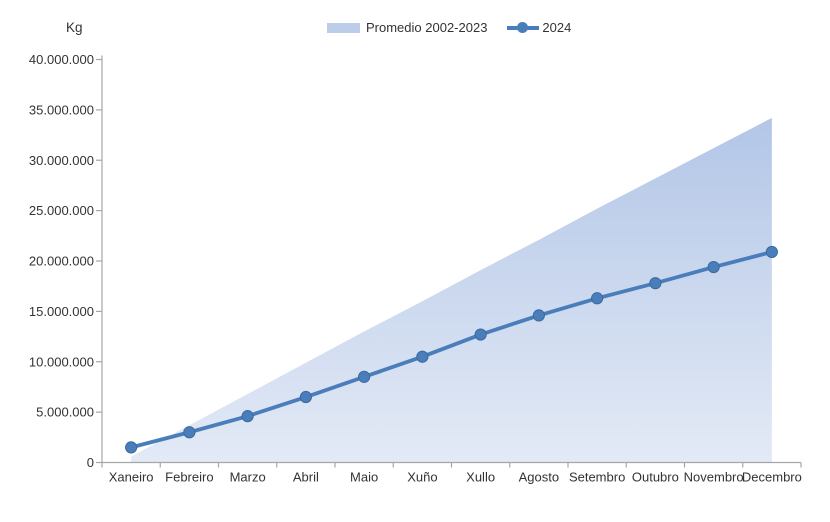 The height and width of the screenshot is (522, 830). What do you see at coordinates (306, 477) in the screenshot?
I see `x-category-label: Abril` at bounding box center [306, 477].